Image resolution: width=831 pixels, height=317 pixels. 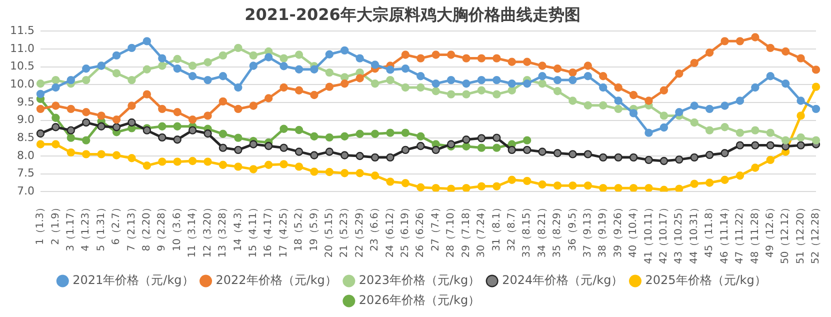 What do you see at coordinates (770, 230) in the screenshot?
I see `x-tick-label: 49（12.6）` at bounding box center [770, 230].